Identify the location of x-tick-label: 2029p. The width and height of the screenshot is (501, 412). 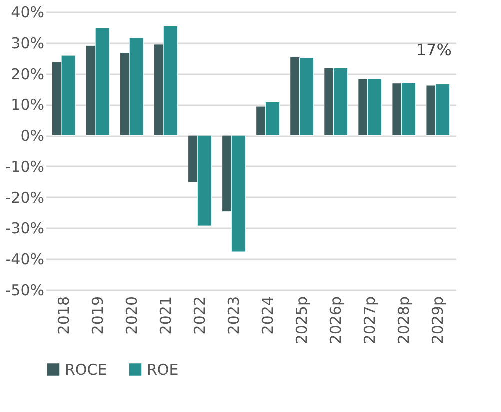
(438, 320).